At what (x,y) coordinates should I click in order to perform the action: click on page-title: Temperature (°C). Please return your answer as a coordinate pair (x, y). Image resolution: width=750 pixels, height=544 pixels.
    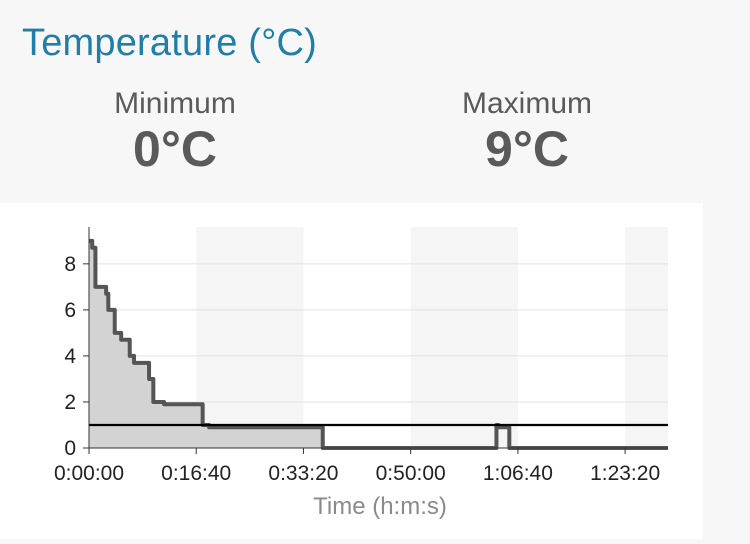
    Looking at the image, I should click on (170, 43).